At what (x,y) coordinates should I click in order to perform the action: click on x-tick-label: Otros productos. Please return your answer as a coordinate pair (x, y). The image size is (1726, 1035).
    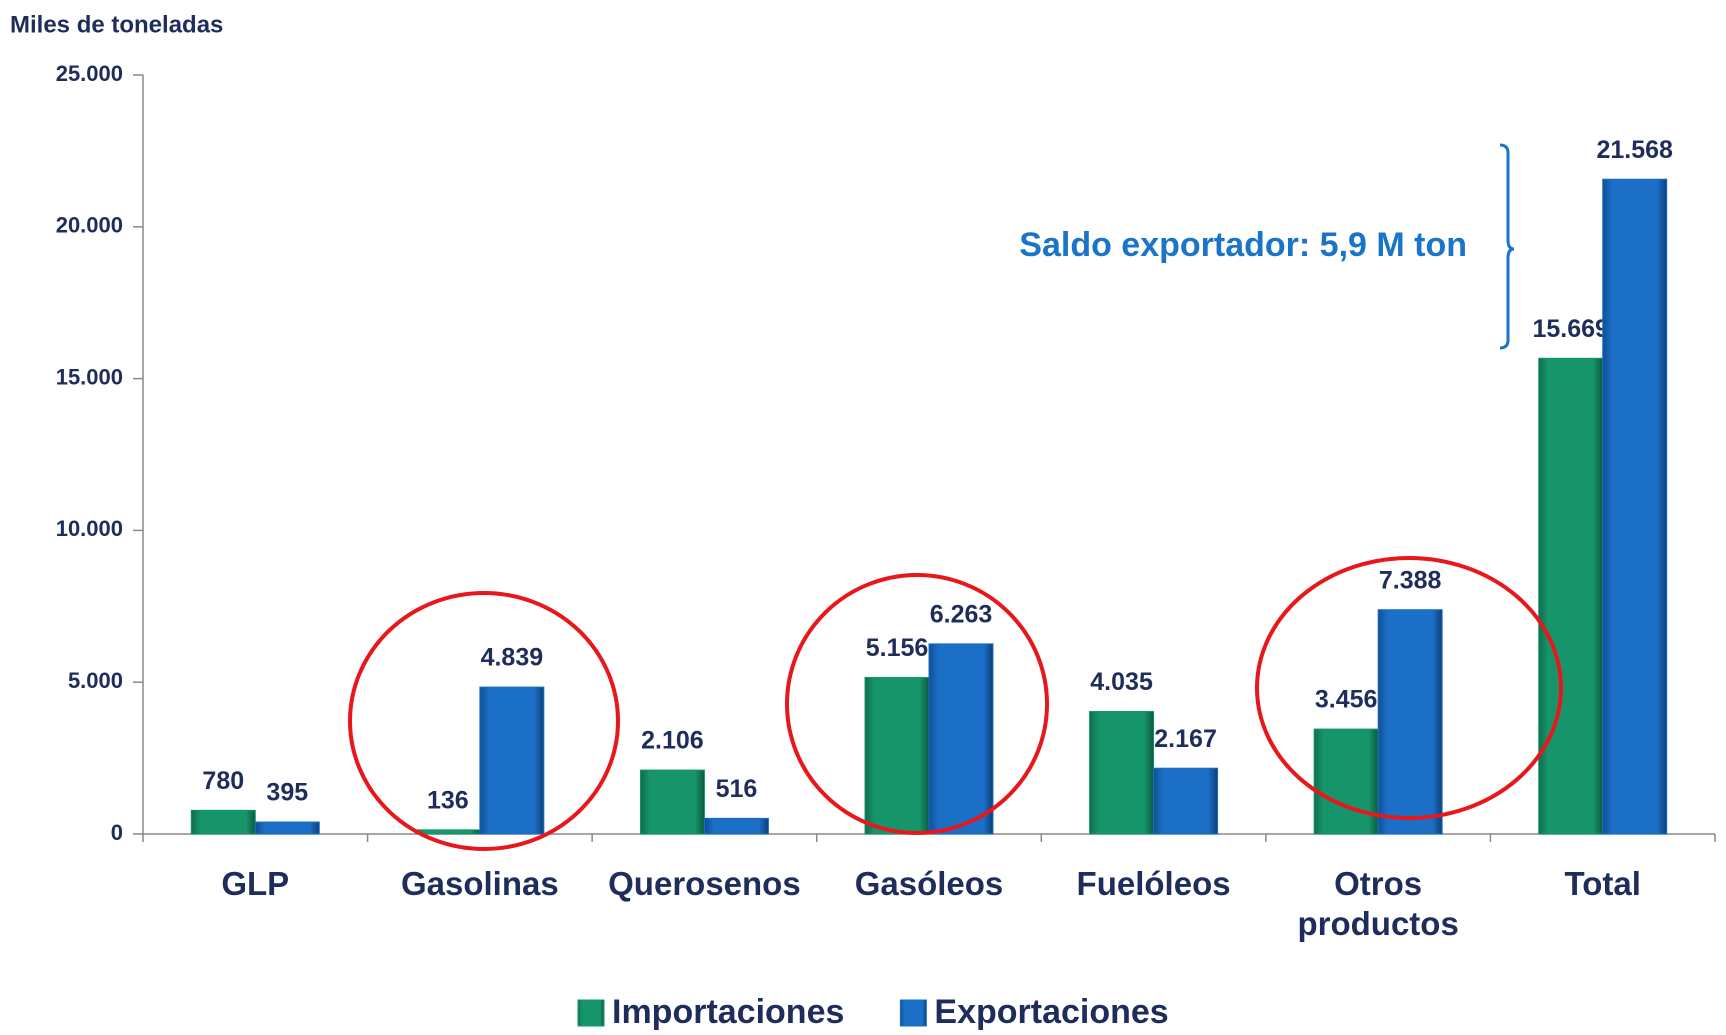
    Looking at the image, I should click on (1378, 903).